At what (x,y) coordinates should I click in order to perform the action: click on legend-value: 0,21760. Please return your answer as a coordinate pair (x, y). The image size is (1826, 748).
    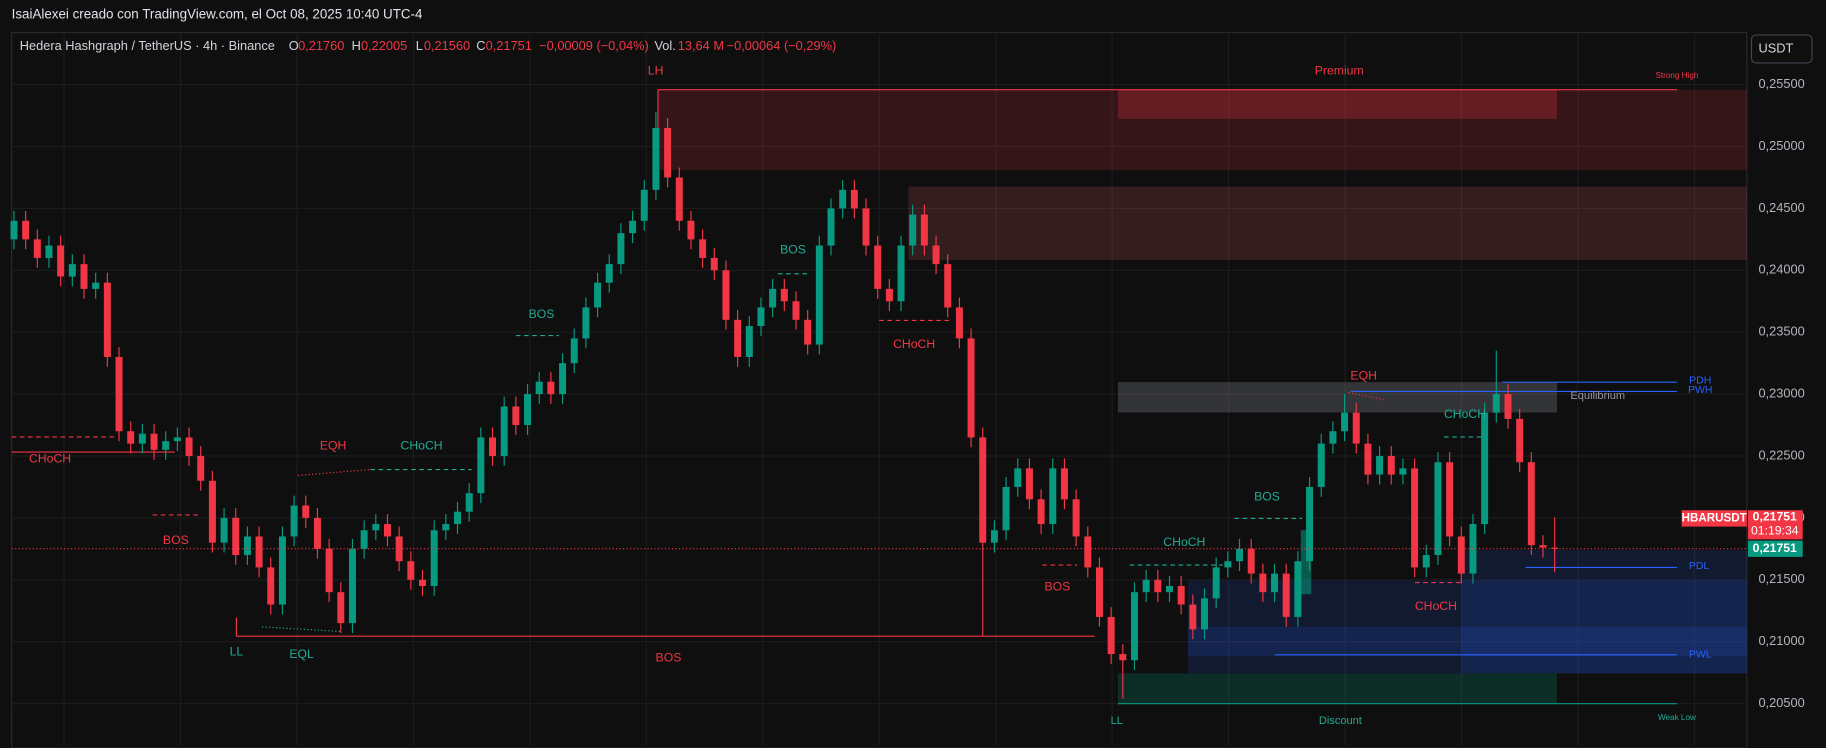
    Looking at the image, I should click on (321, 45).